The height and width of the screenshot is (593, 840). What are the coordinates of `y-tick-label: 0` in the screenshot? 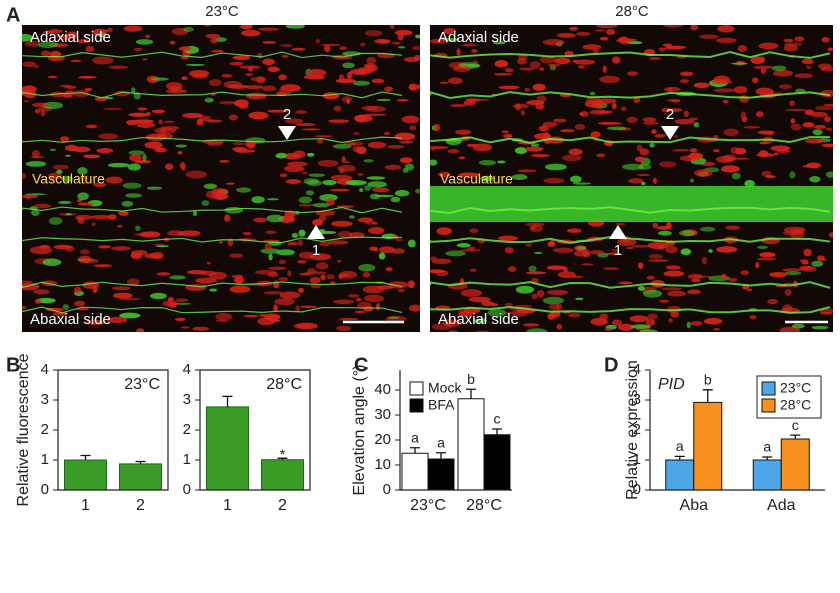 It's located at (387, 489).